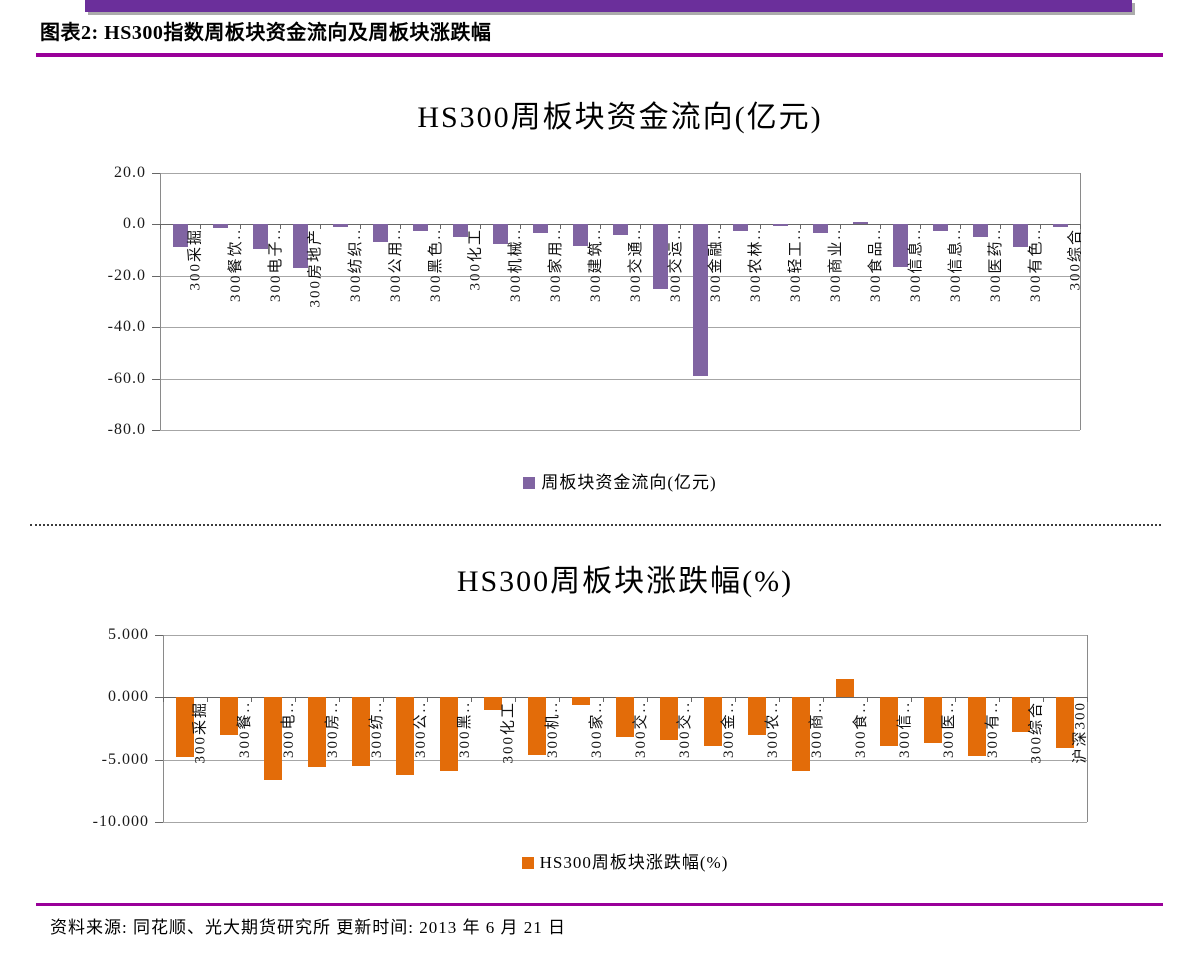 The width and height of the screenshot is (1191, 961). Describe the element at coordinates (676, 265) in the screenshot. I see `category-label: 300交运..` at that location.